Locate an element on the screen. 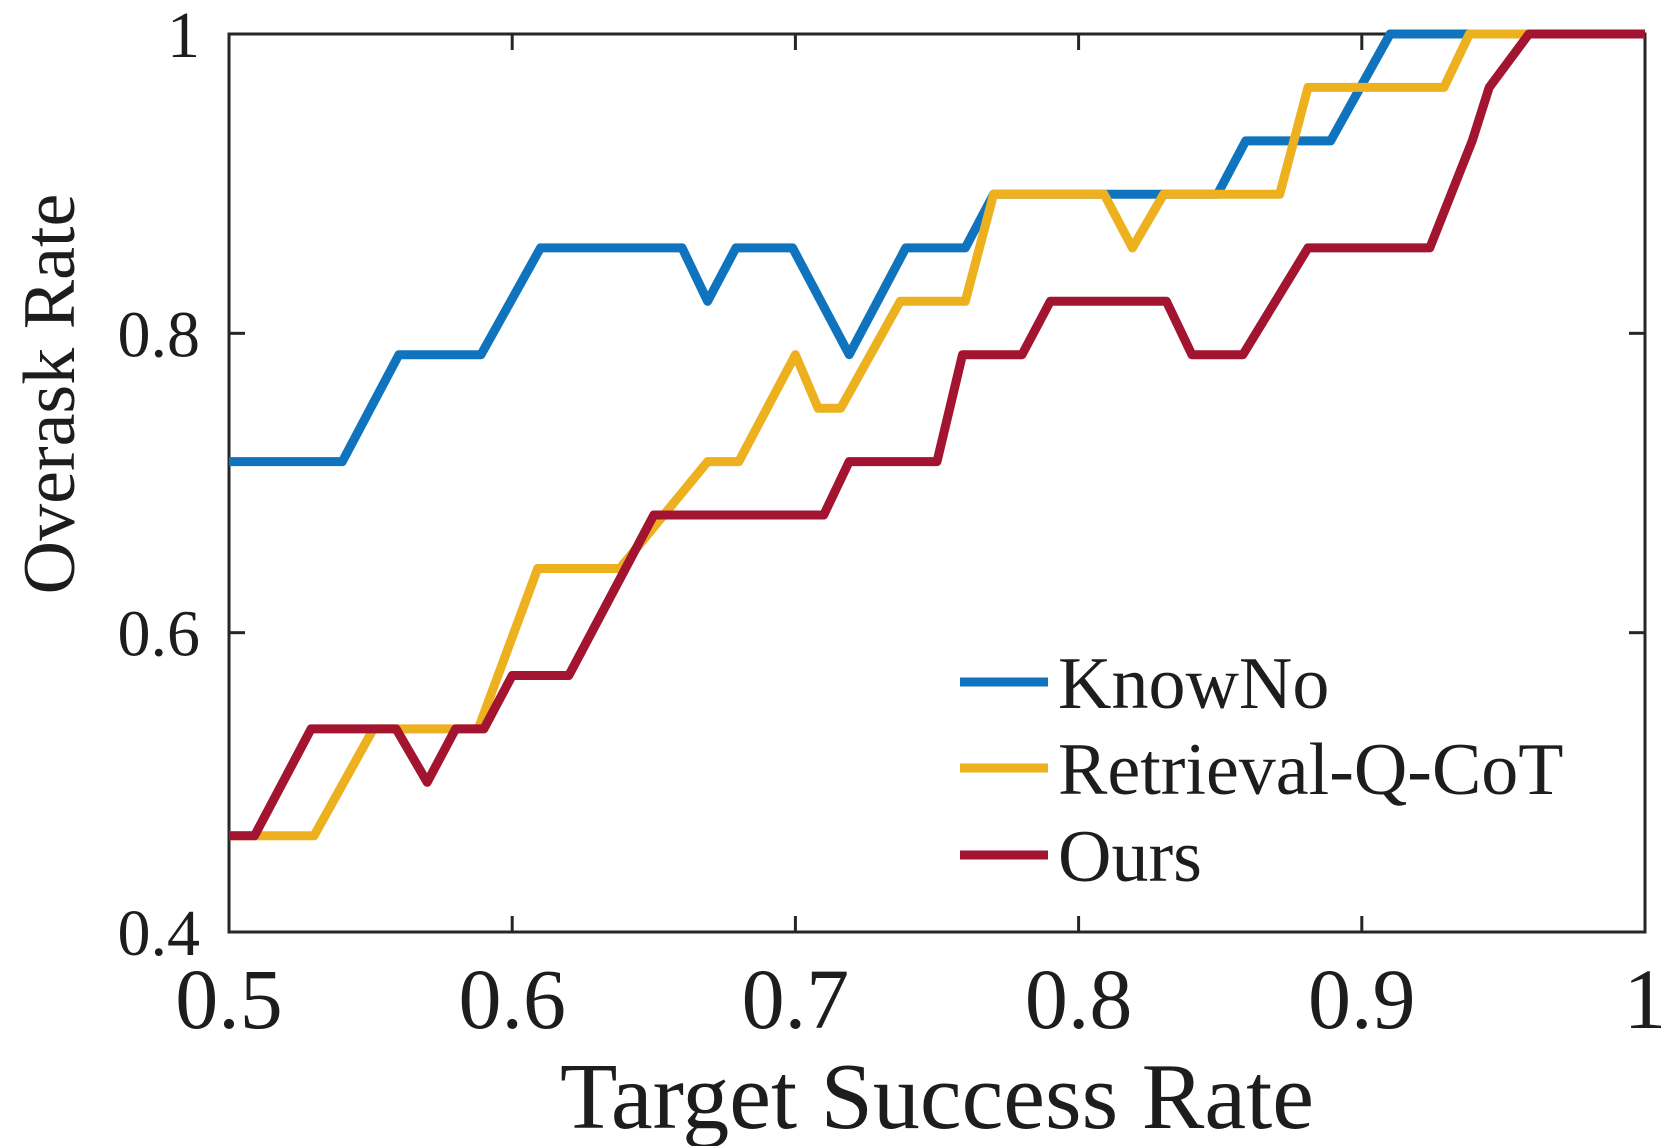  y-tick-label: 1 is located at coordinates (183, 36).